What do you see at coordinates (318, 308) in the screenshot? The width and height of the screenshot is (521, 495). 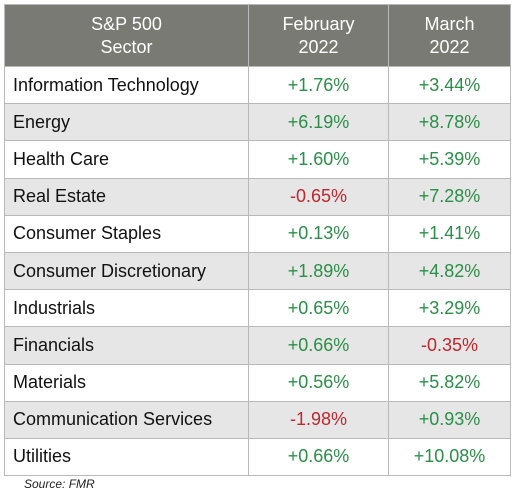 I see `february-value-cell: +0.65%` at bounding box center [318, 308].